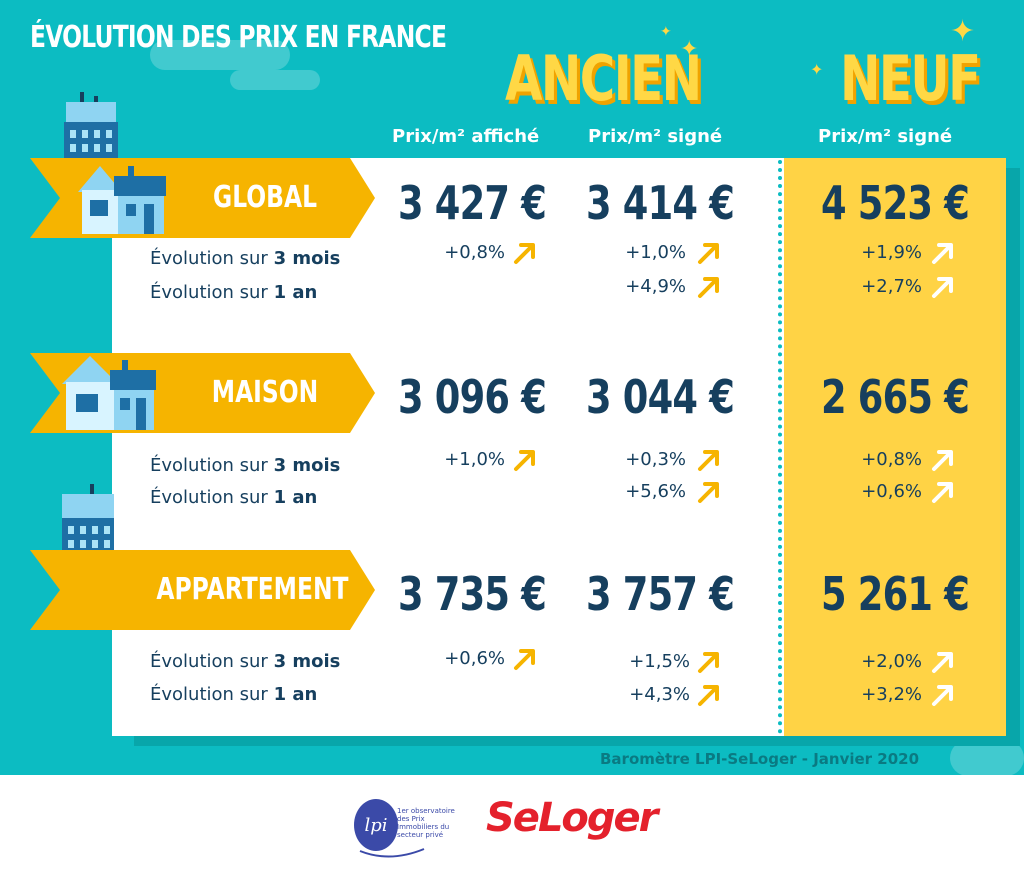  I want to click on evolution-neuf-1y: +3,2%, so click(891, 694).